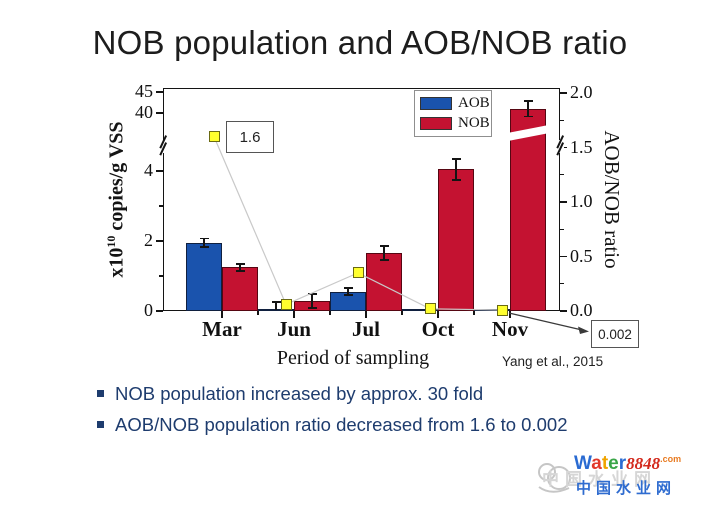 The height and width of the screenshot is (509, 720). Describe the element at coordinates (116, 178) in the screenshot. I see `left-axis-label-units: copies/g VSS` at that location.